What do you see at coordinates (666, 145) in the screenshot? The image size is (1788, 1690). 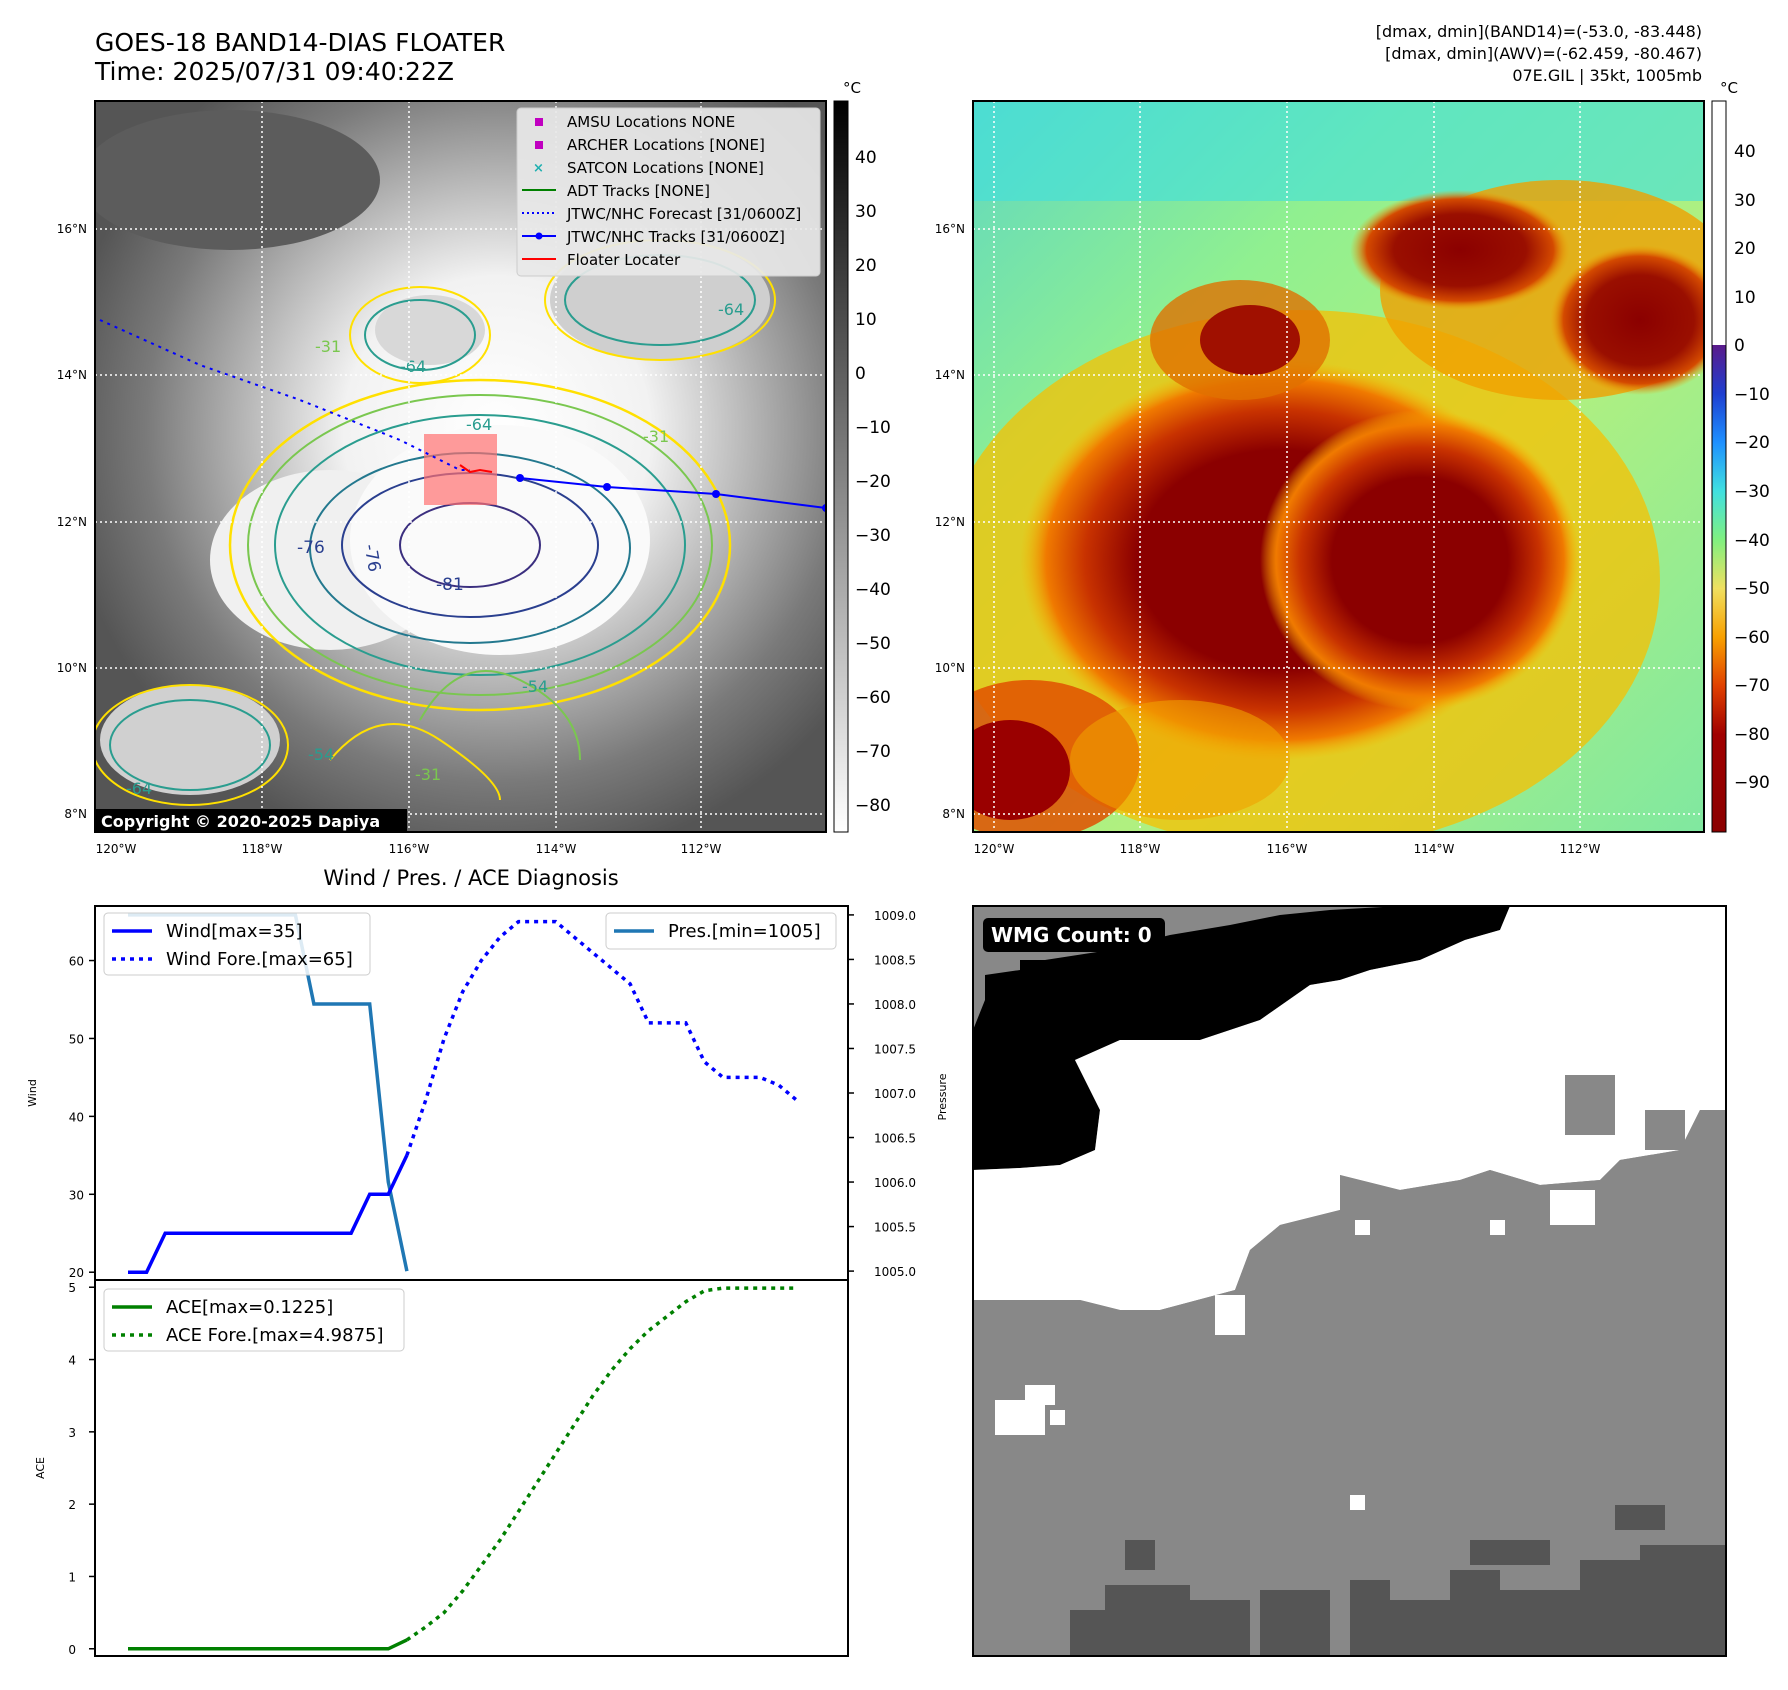 I see `legend-item: ARCHER Locations [NONE]` at bounding box center [666, 145].